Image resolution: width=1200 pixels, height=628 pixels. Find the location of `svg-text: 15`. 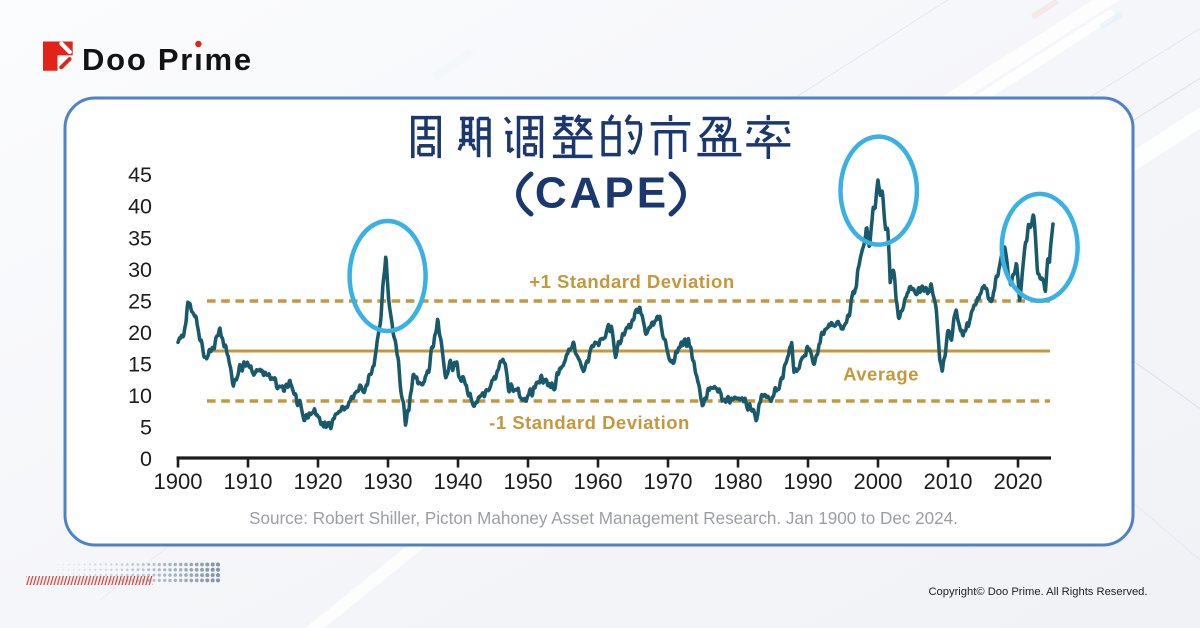

svg-text: 15 is located at coordinates (140, 365).